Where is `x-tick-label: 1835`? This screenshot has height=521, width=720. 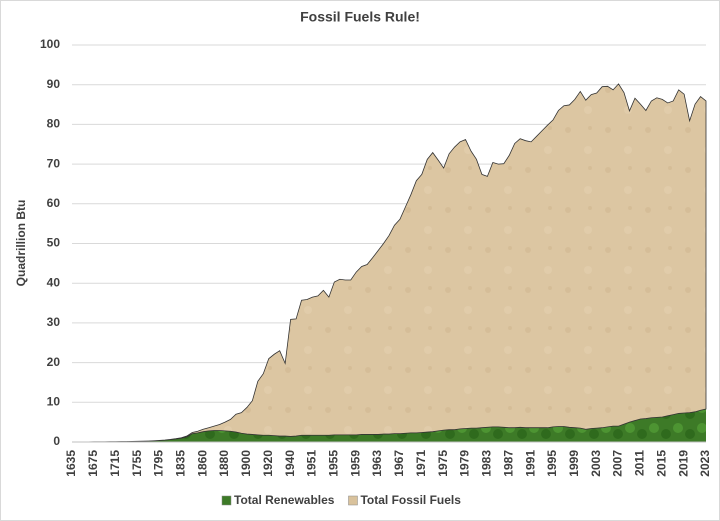 x-tick-label: 1835 is located at coordinates (180, 463).